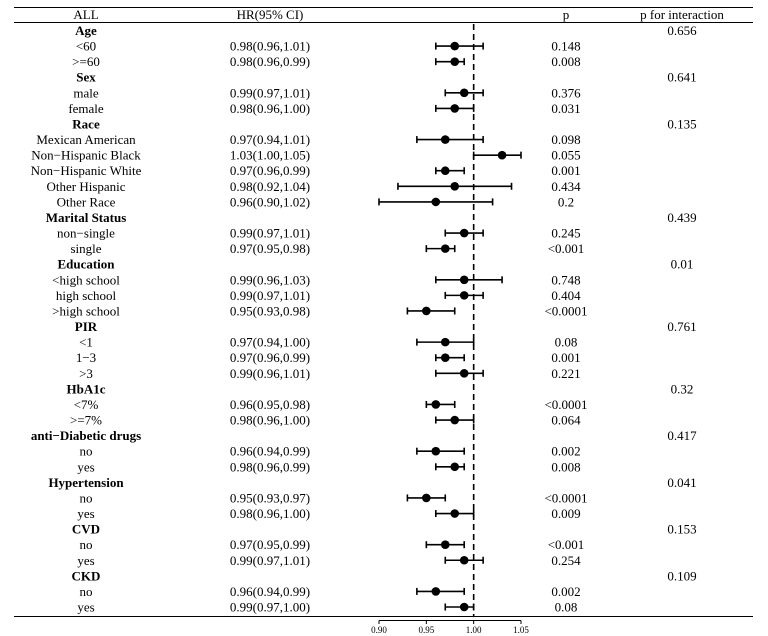 This screenshot has height=636, width=768. Describe the element at coordinates (682, 264) in the screenshot. I see `p-interaction-value: 0.01` at that location.